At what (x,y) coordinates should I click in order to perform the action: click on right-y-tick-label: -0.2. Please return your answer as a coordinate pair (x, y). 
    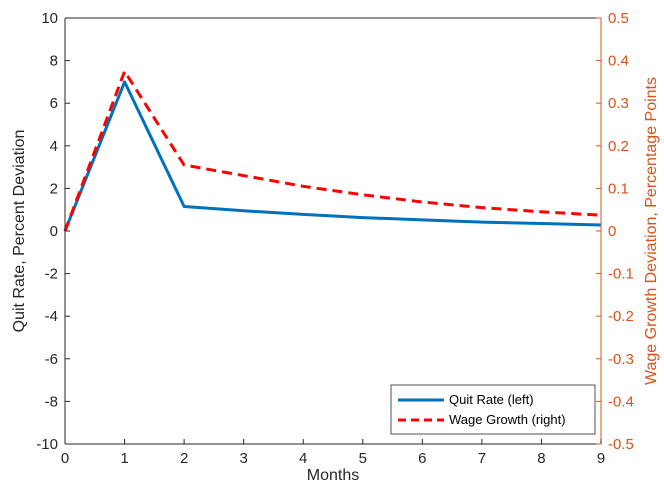
    Looking at the image, I should click on (621, 316).